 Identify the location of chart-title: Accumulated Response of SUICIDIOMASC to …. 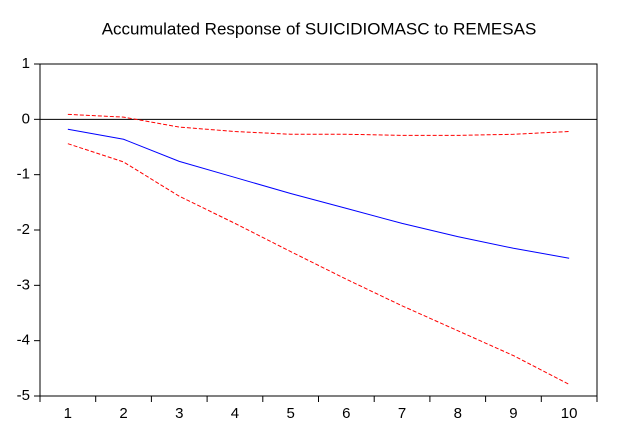
(319, 28).